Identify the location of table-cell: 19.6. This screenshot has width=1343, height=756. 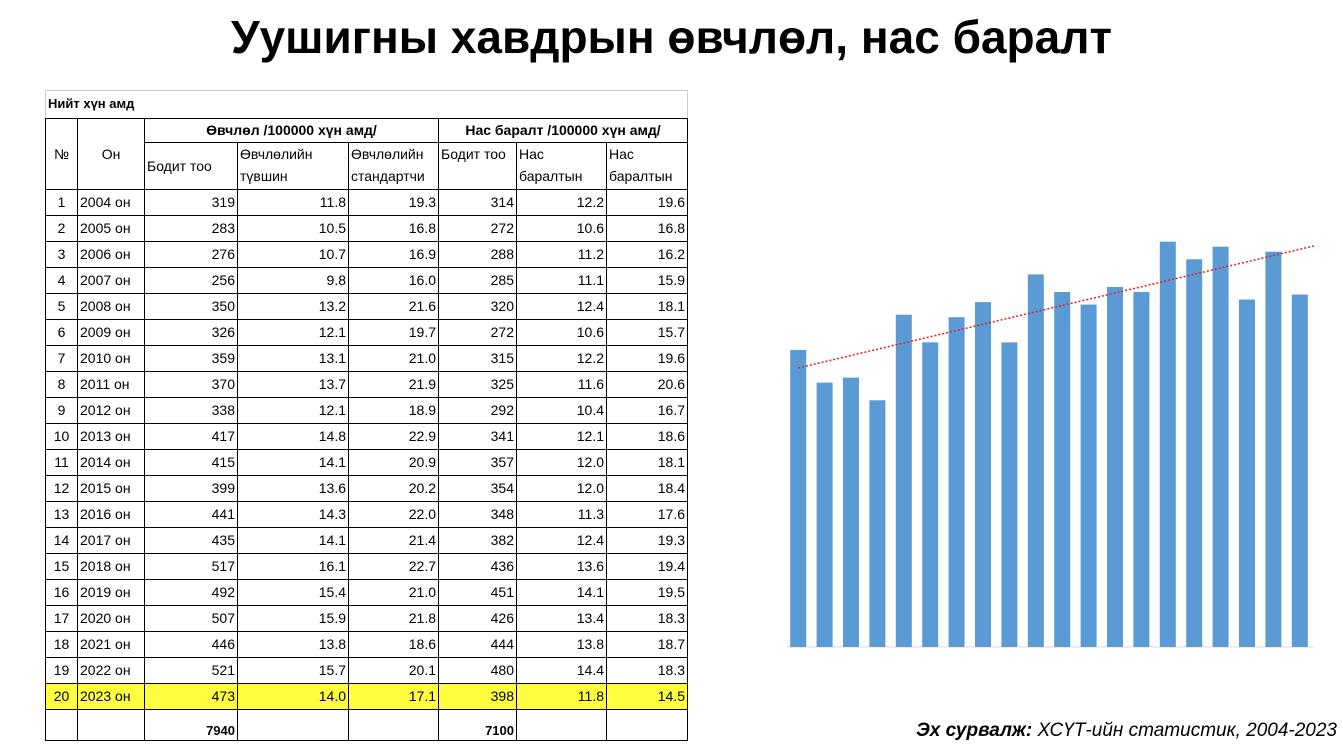
(647, 202).